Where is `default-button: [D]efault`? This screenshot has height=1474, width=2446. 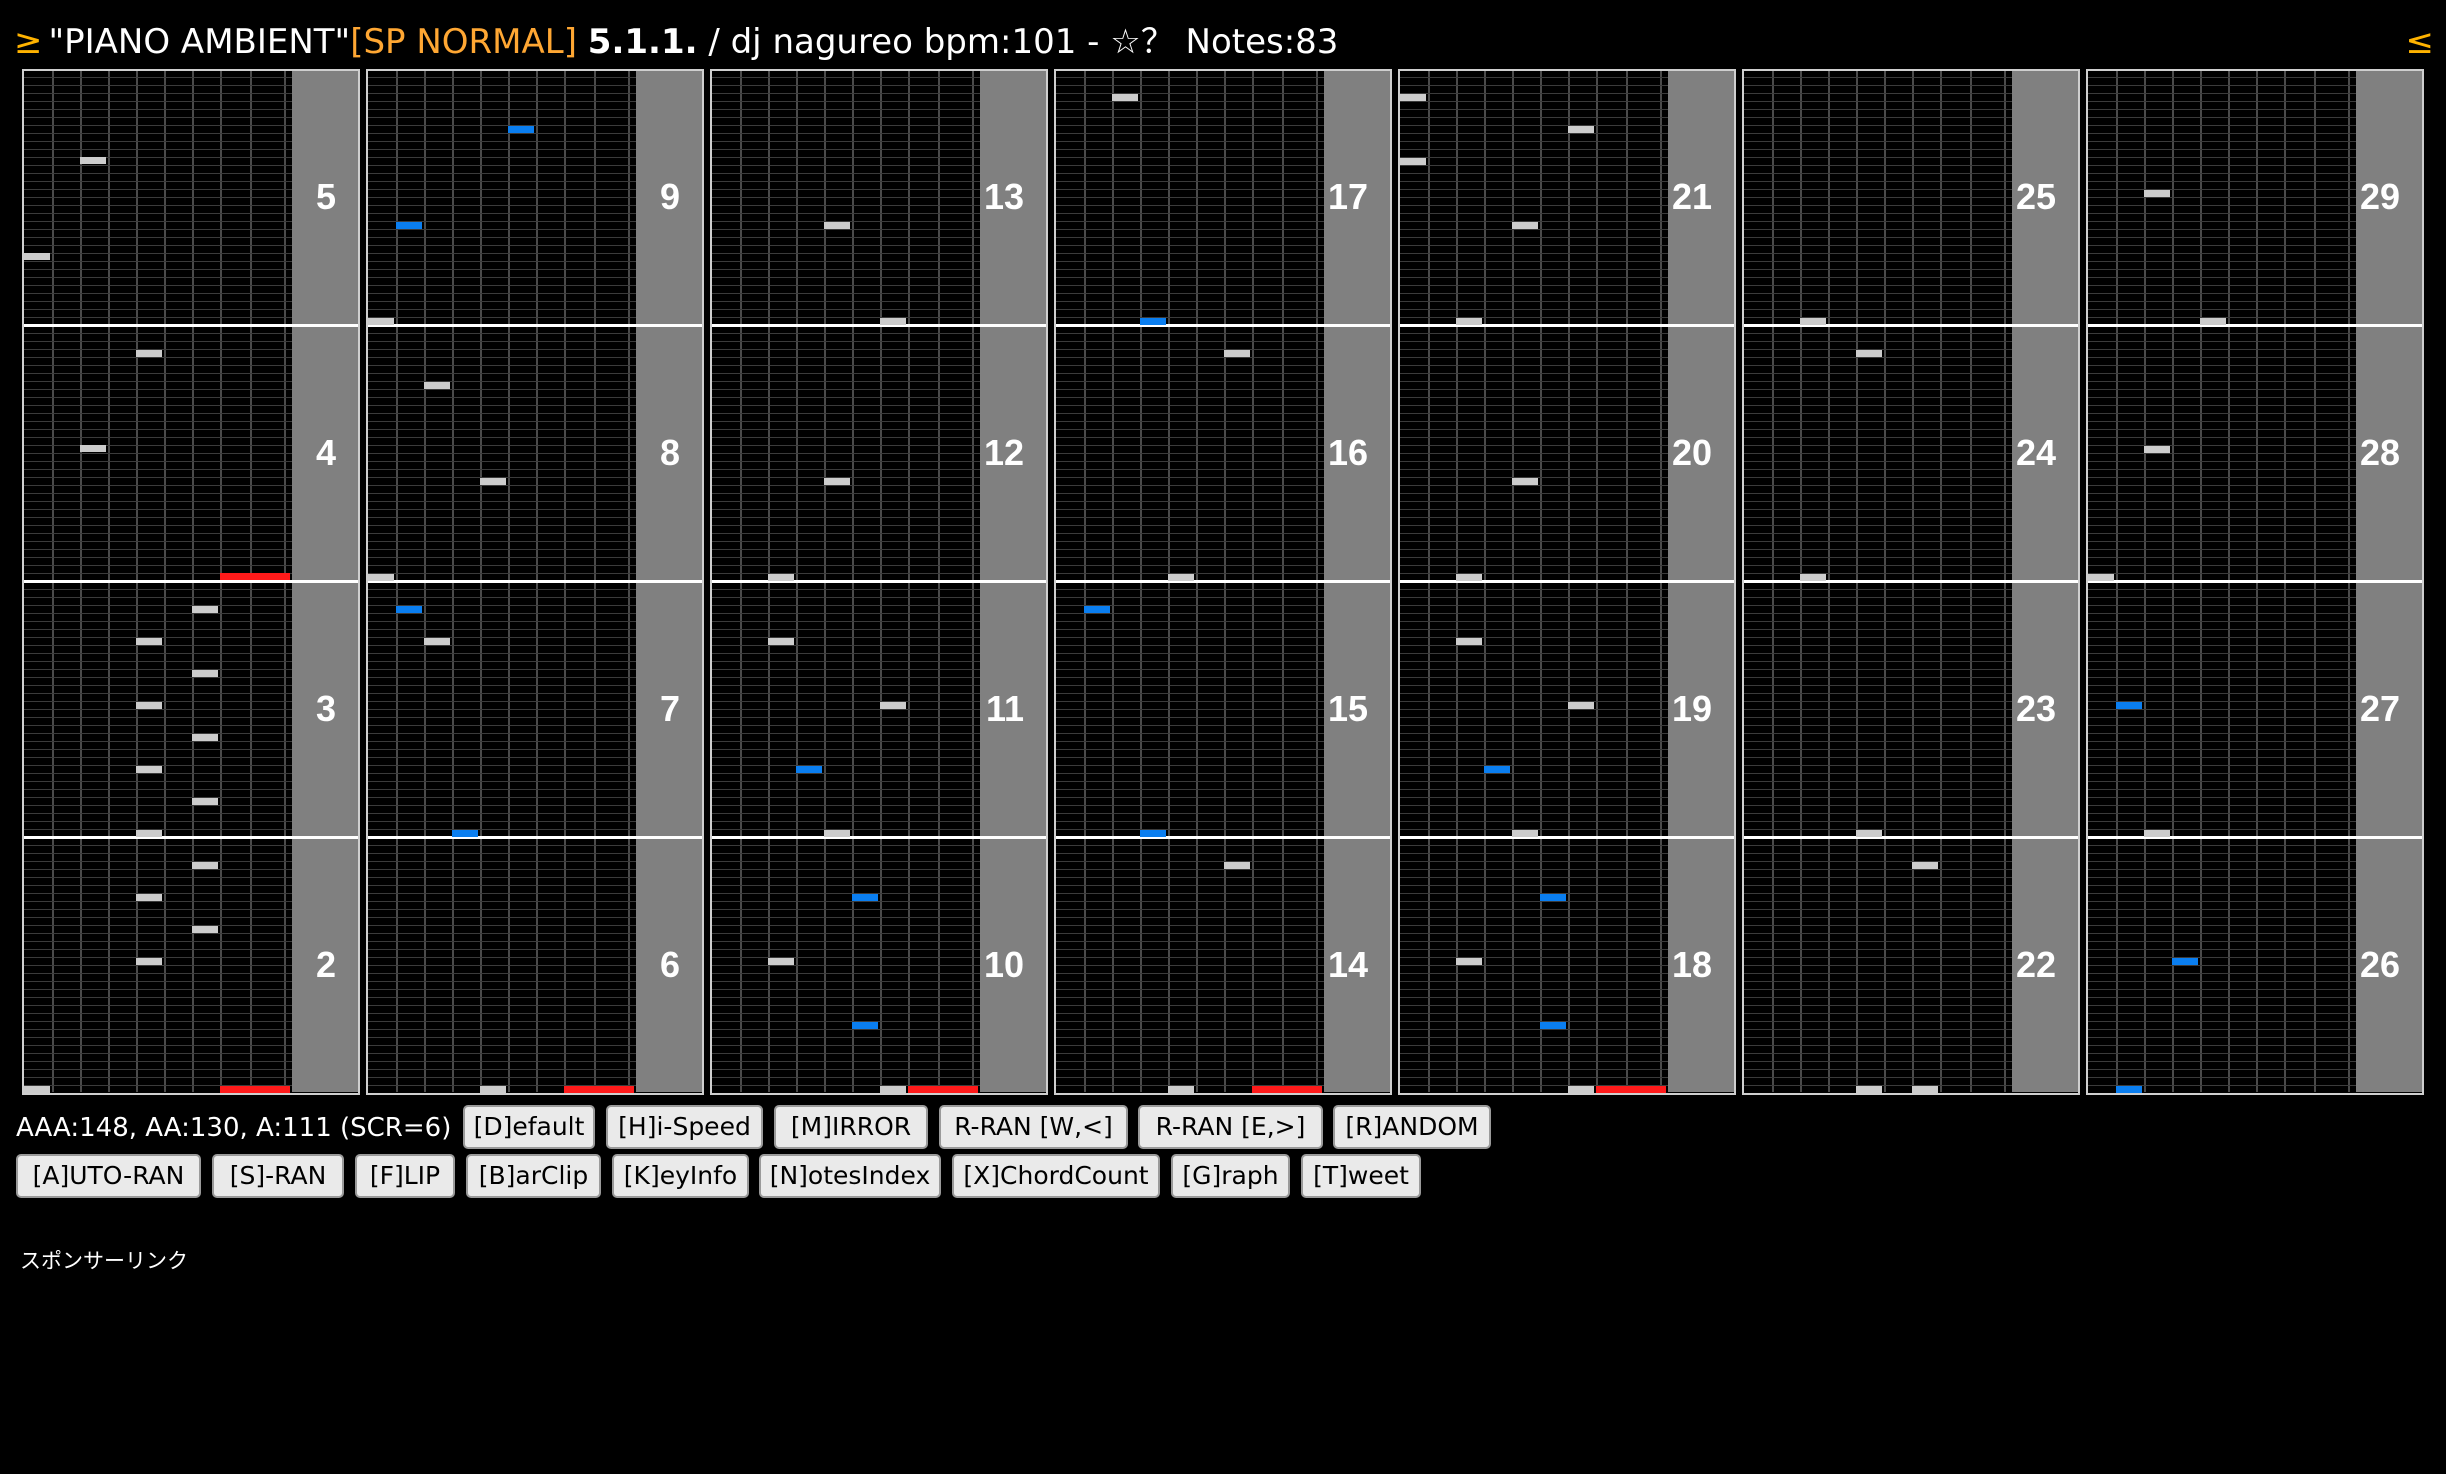
default-button: [D]efault is located at coordinates (529, 1127).